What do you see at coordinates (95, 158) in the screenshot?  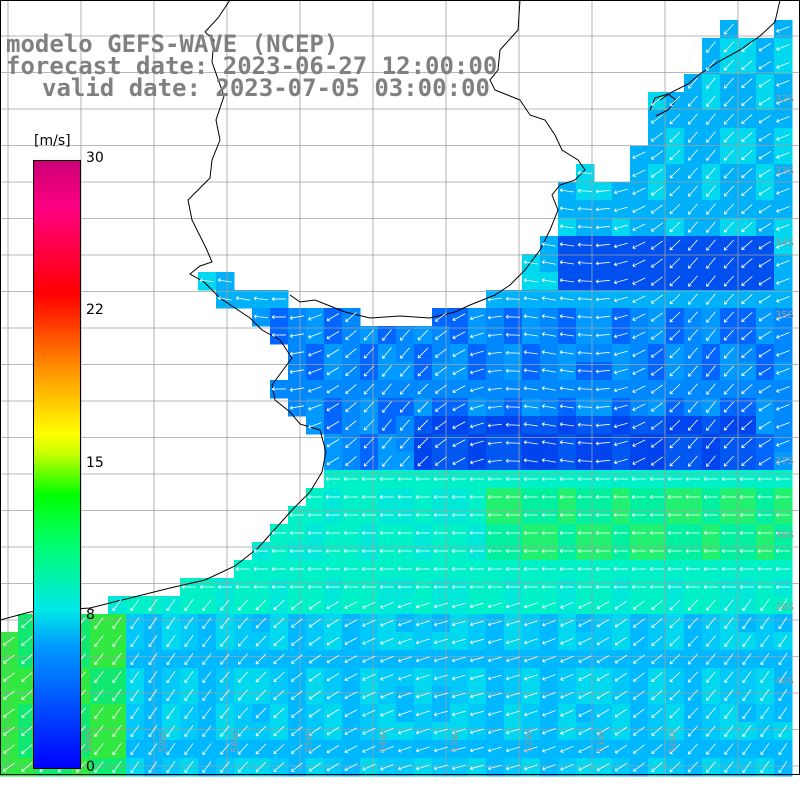 I see `colorbar-tick-30: 30` at bounding box center [95, 158].